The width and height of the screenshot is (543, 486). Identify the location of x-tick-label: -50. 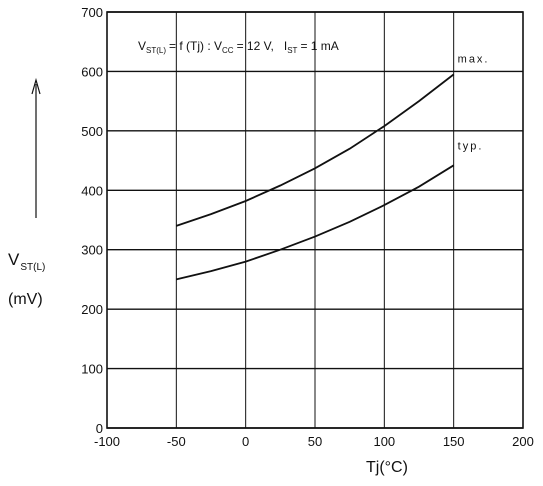
(176, 441).